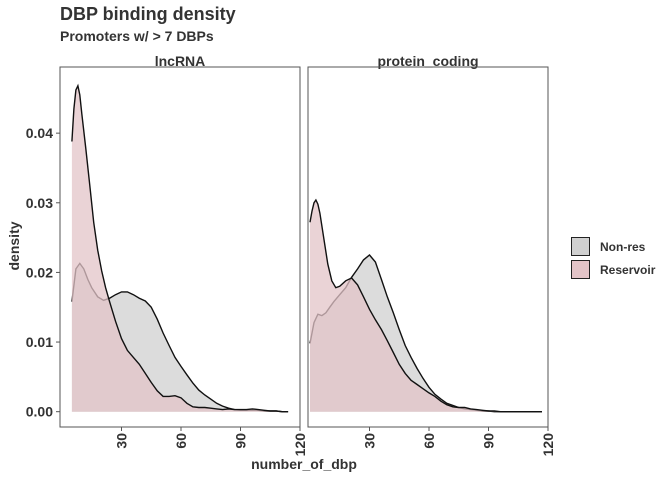 The width and height of the screenshot is (672, 480). I want to click on legend-item-non-res: Non-res, so click(613, 246).